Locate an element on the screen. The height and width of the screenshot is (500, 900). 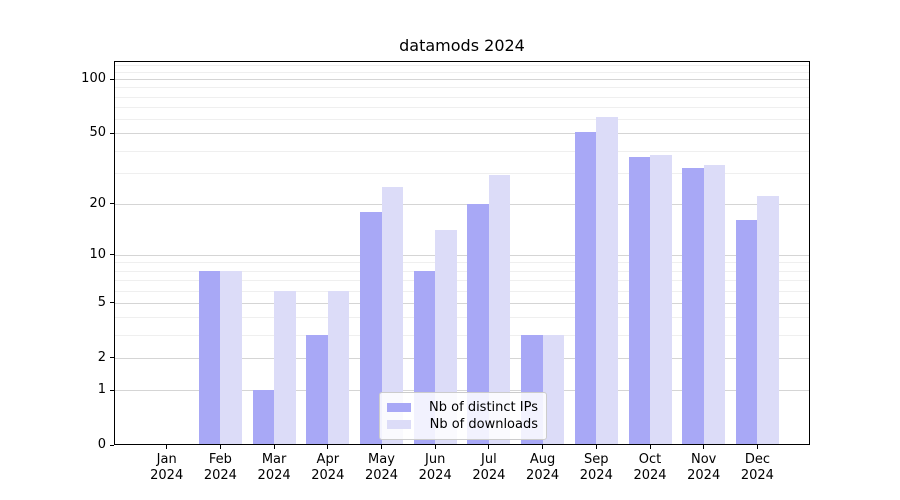
x-tick-label: Jan 2024 is located at coordinates (167, 467).